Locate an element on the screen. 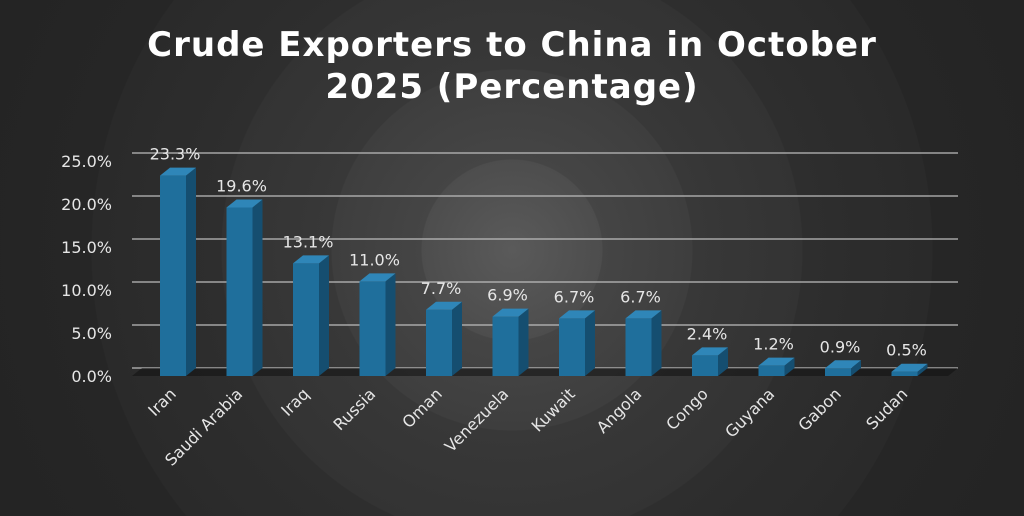 The image size is (1024, 516). category-label: Congo is located at coordinates (687, 409).